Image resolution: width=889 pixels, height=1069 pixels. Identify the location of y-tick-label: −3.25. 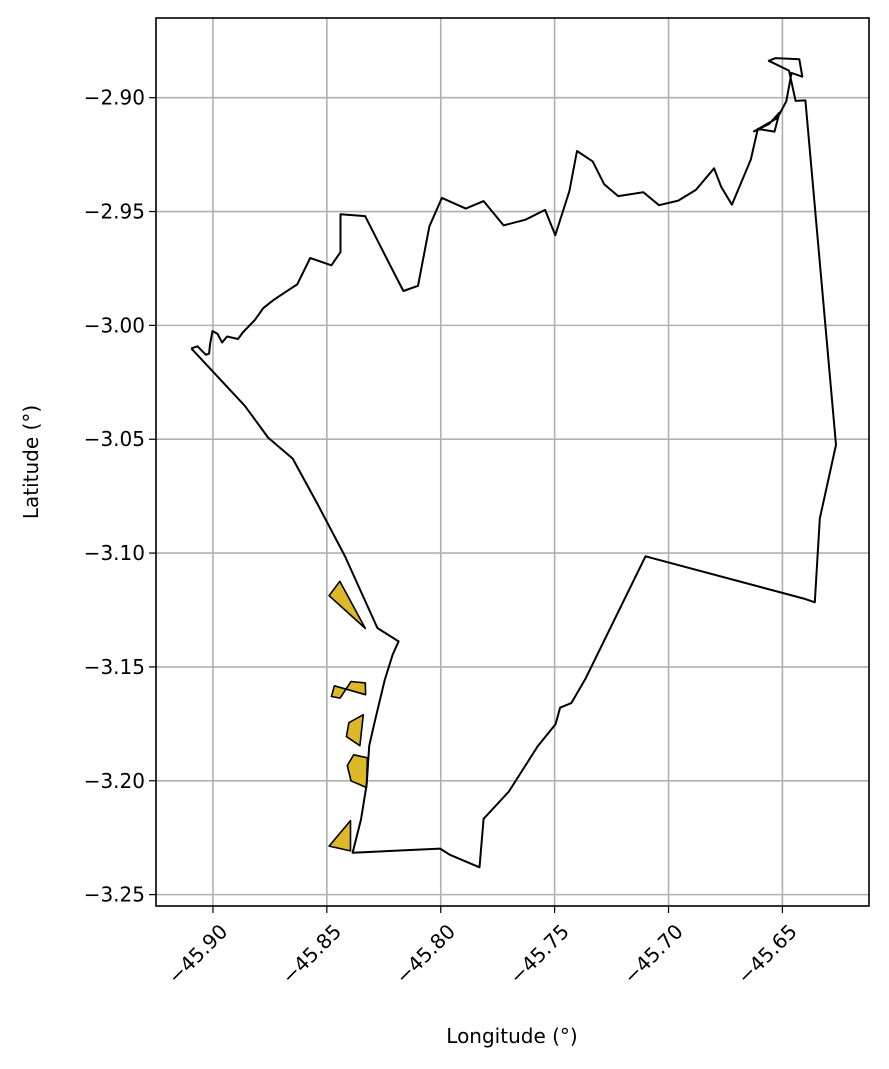
(114, 895).